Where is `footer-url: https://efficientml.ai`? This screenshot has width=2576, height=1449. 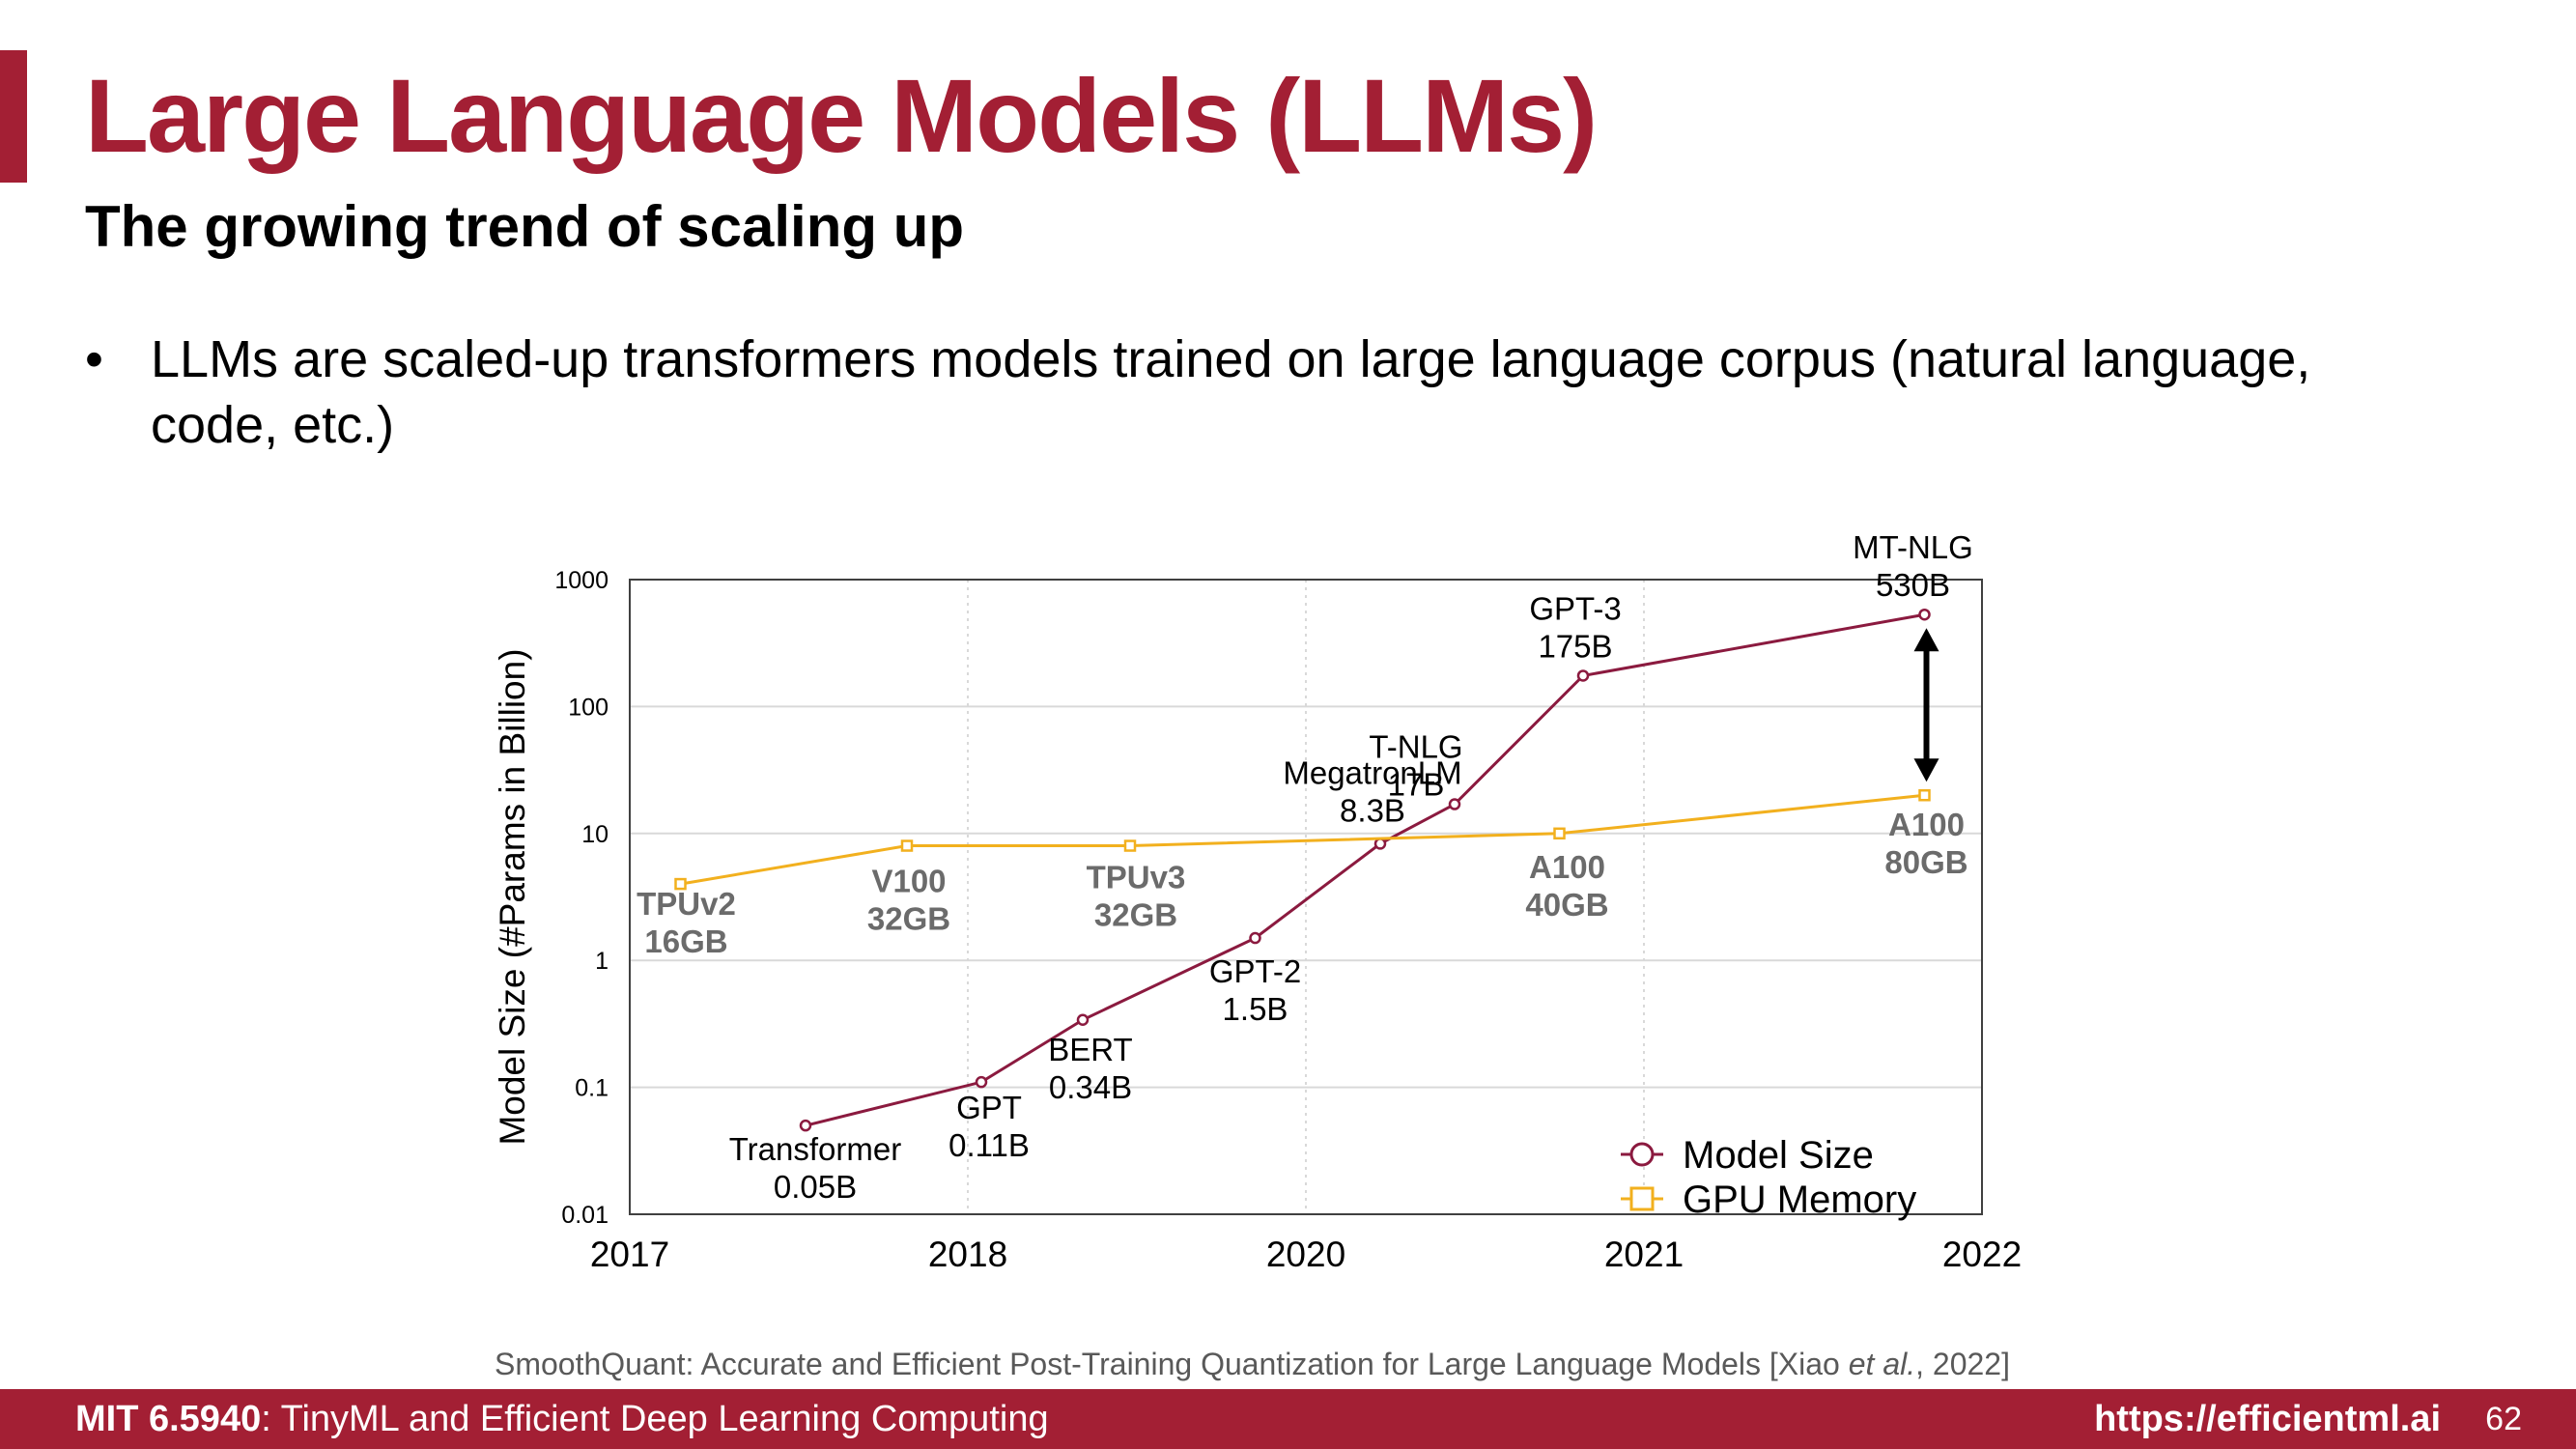
footer-url: https://efficientml.ai is located at coordinates (2267, 1419).